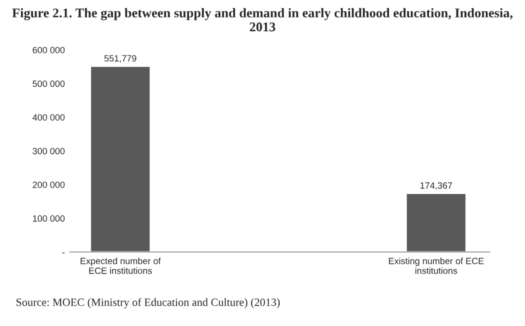  What do you see at coordinates (148, 303) in the screenshot?
I see `source-note: Source: MOEC (Ministry of Education and Culture) (2013)` at bounding box center [148, 303].